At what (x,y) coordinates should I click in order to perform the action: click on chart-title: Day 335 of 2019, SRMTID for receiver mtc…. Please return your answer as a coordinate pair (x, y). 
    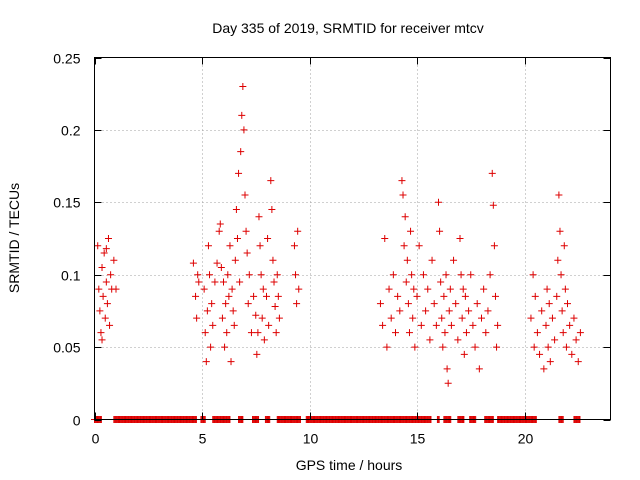
    Looking at the image, I should click on (348, 28).